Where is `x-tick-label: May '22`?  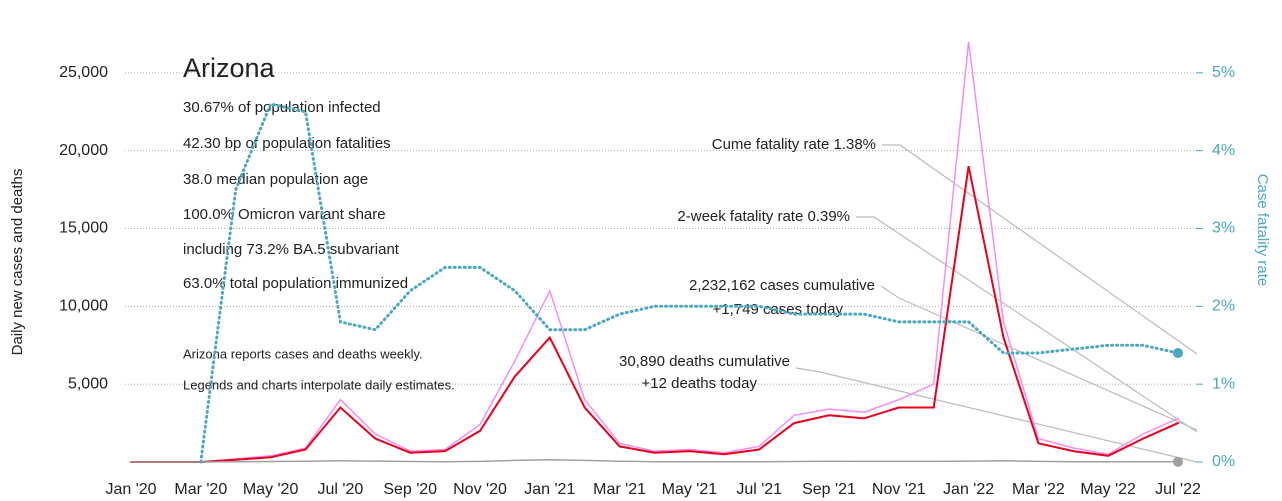 x-tick-label: May '22 is located at coordinates (1108, 489).